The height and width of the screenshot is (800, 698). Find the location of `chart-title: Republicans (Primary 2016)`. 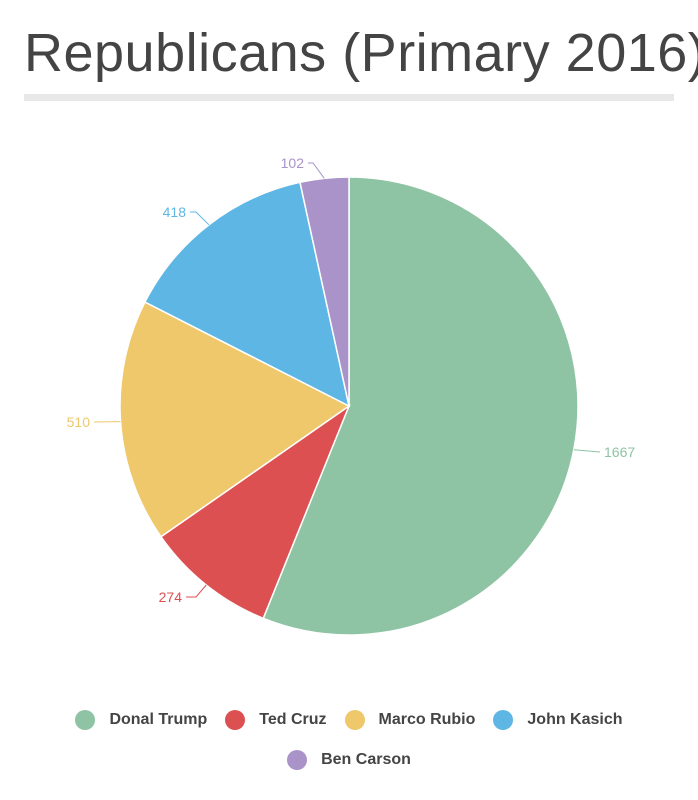

chart-title: Republicans (Primary 2016) is located at coordinates (361, 53).